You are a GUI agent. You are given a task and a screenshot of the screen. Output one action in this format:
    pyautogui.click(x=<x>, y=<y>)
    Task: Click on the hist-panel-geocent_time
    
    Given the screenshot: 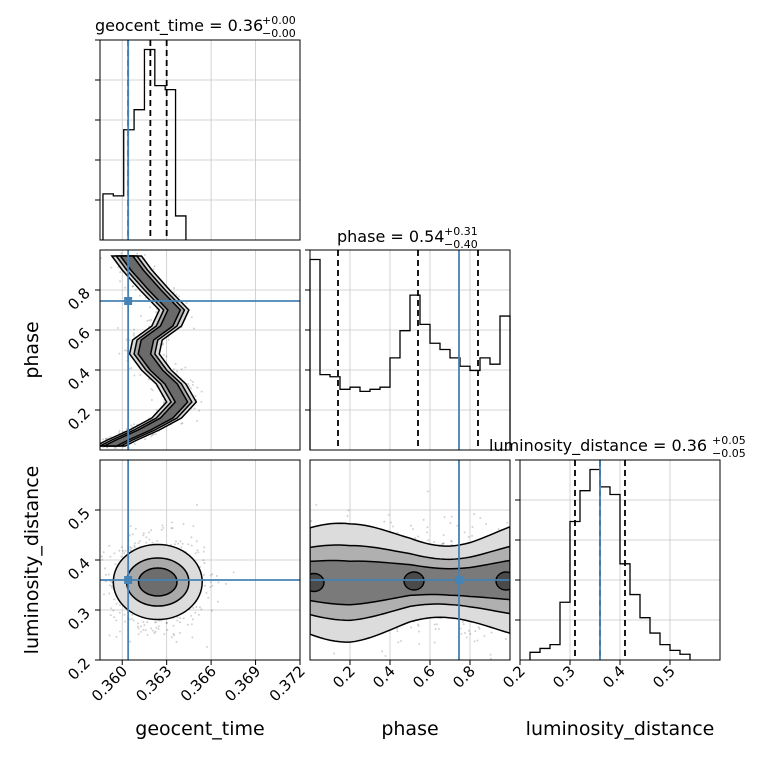 What is the action you would take?
    pyautogui.click(x=198, y=140)
    